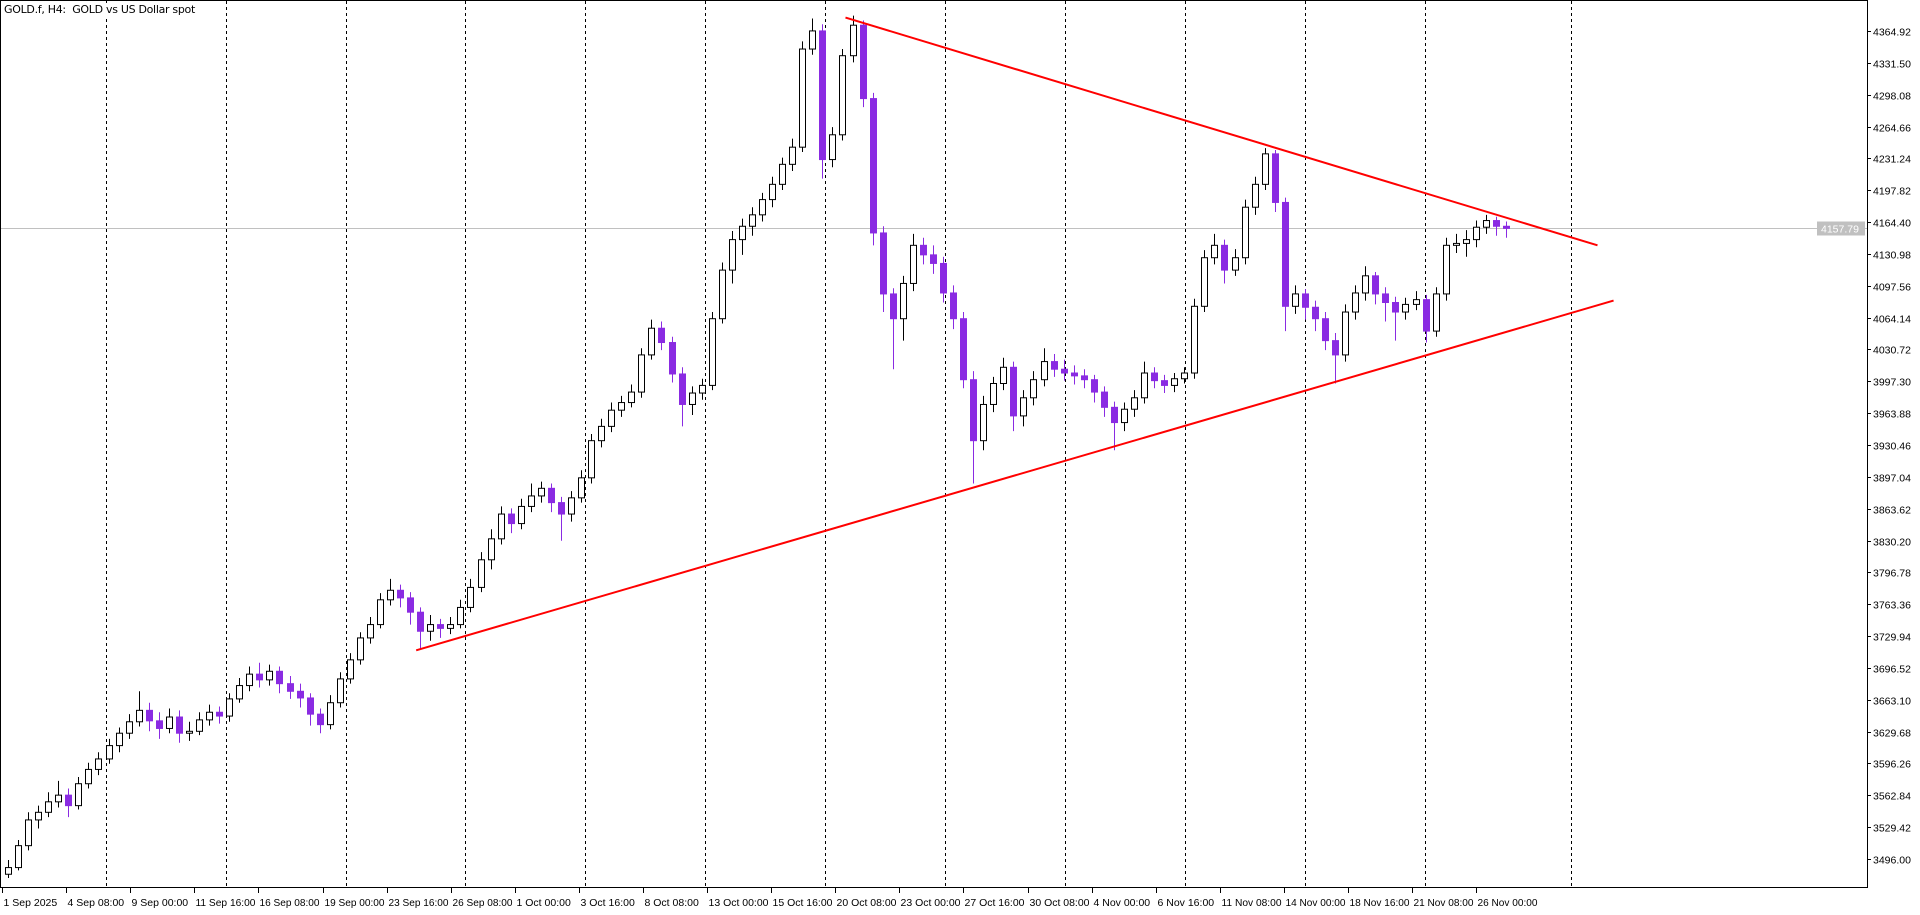 The image size is (1920, 915). I want to click on time-tick-label: 27 Oct 16:00, so click(995, 903).